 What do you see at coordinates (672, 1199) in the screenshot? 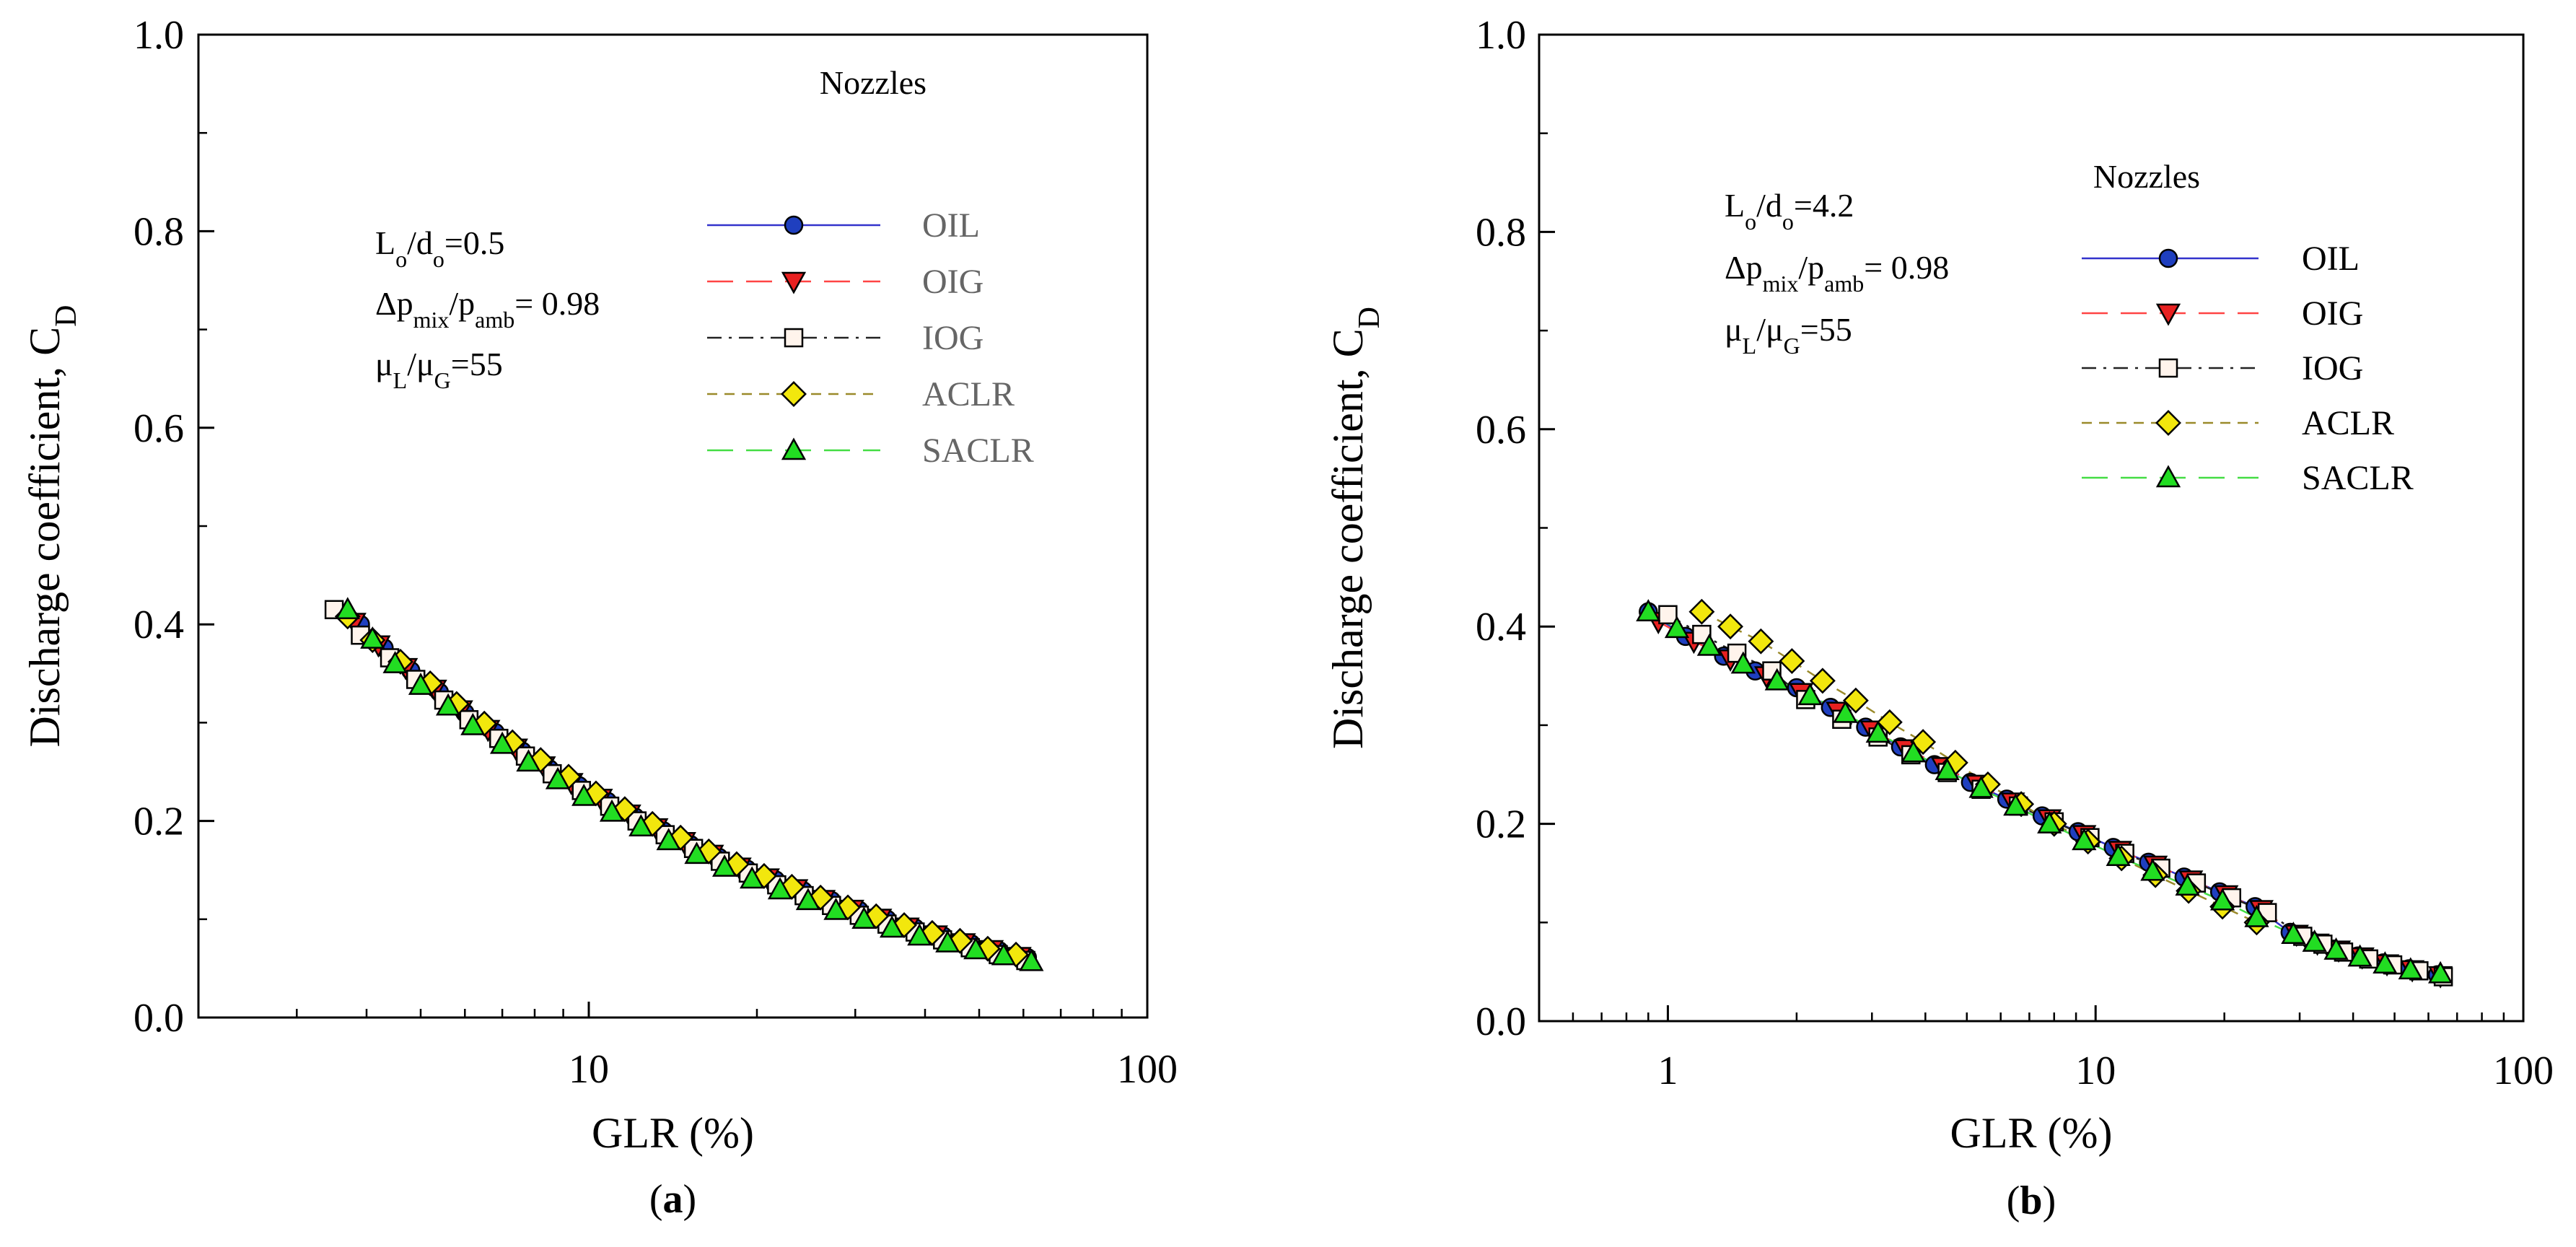
I see `panel-caption: (a)` at bounding box center [672, 1199].